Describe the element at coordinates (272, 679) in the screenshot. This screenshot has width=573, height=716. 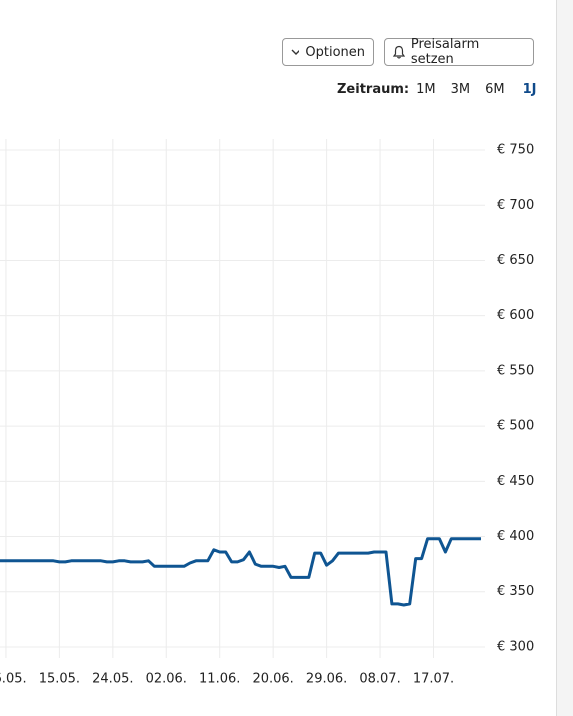
I see `x-tick-label: 20.06.` at that location.